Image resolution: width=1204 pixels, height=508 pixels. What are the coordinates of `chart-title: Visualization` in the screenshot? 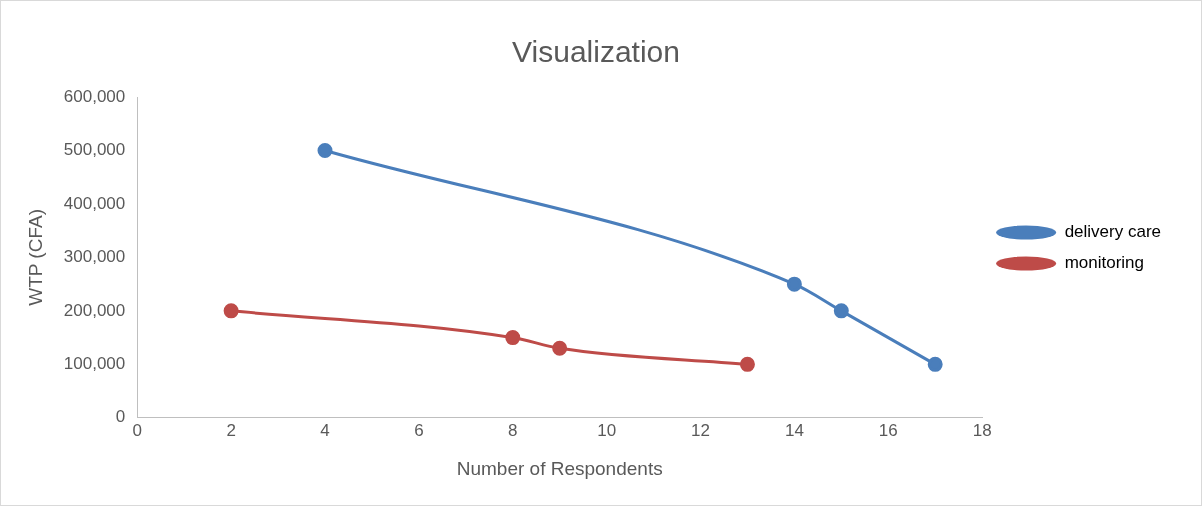 It's located at (596, 52).